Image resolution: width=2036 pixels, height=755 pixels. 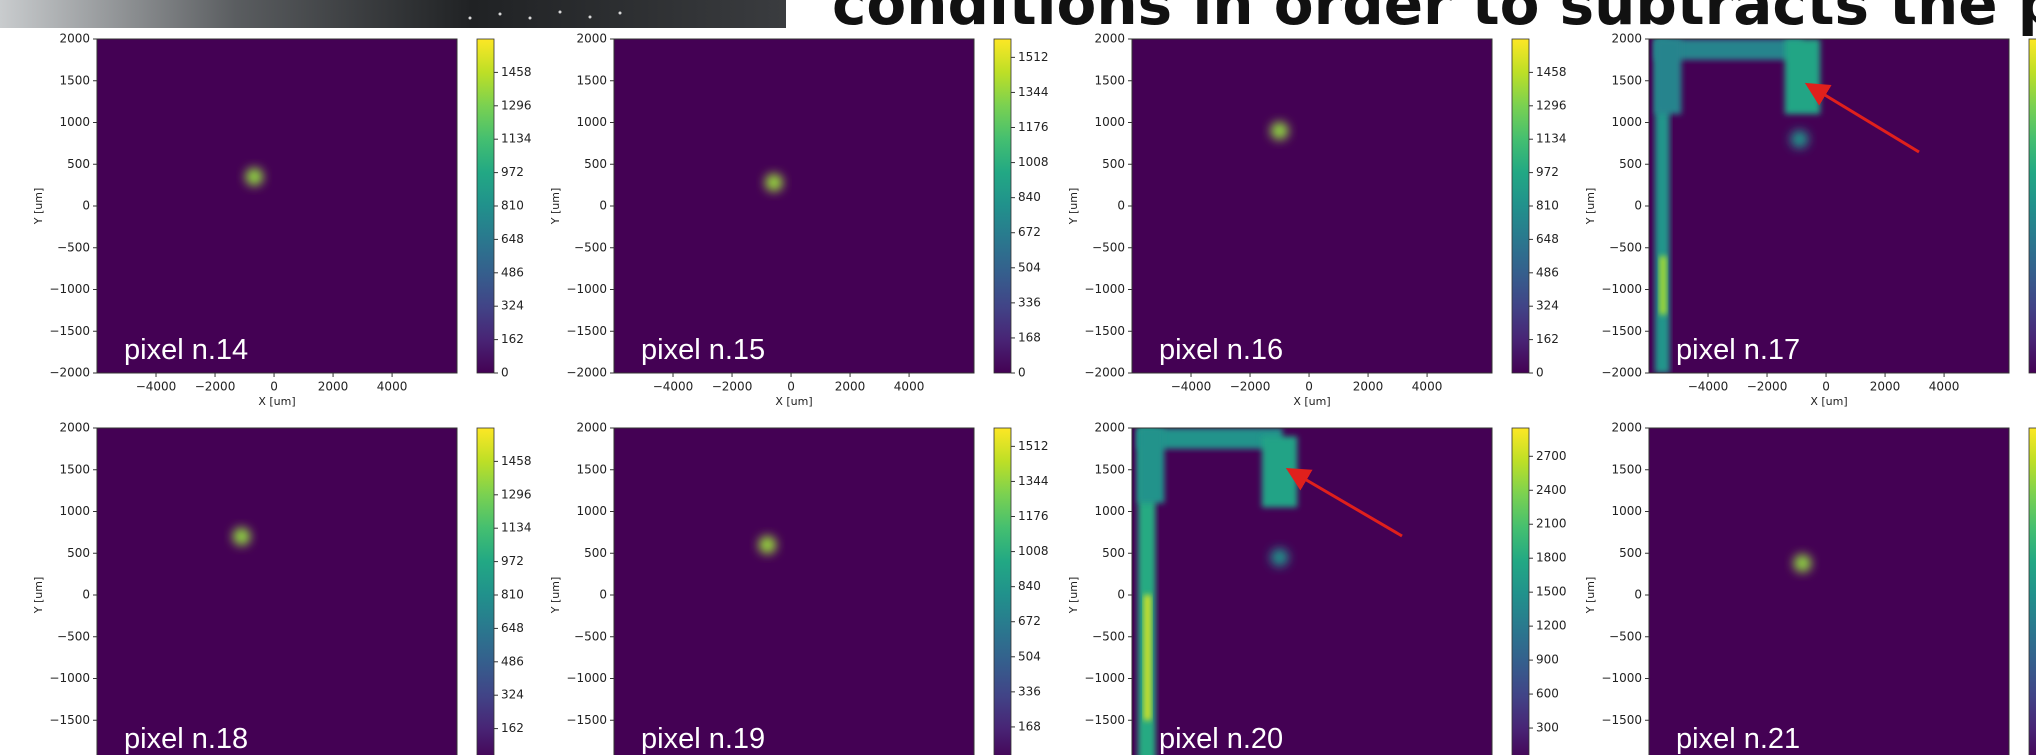 What do you see at coordinates (1029, 302) in the screenshot?
I see `colorbar-tick-label: 336` at bounding box center [1029, 302].